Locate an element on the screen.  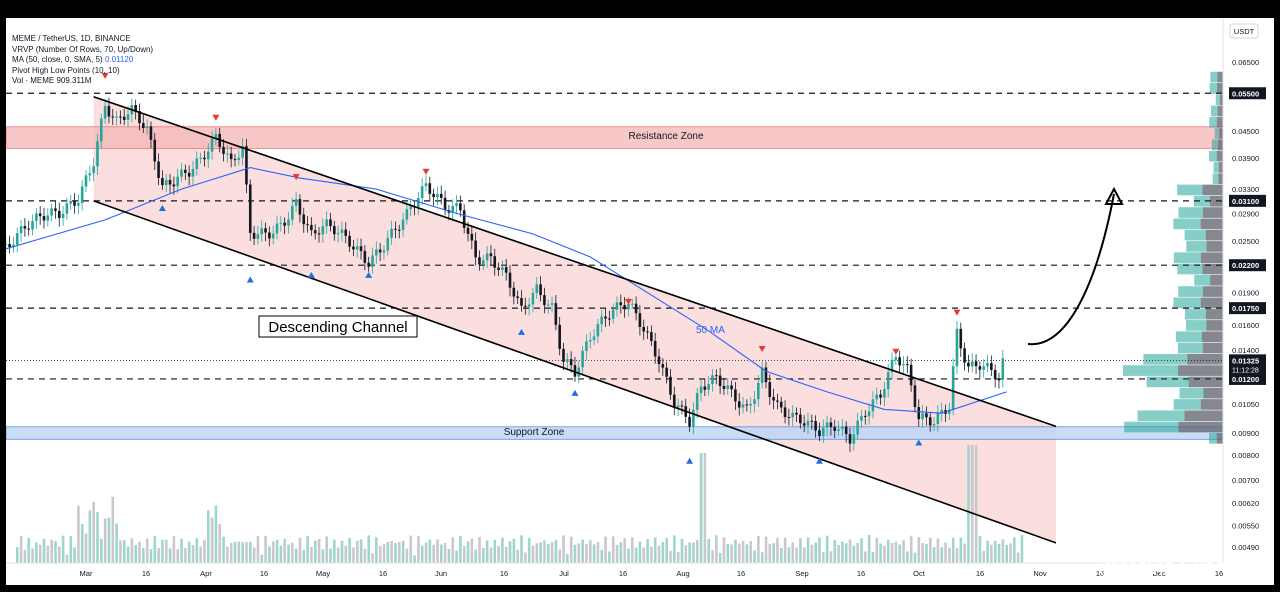
ma-line: MA (50, close, 0, SMA, 5) 0.01120 is located at coordinates (82, 60).